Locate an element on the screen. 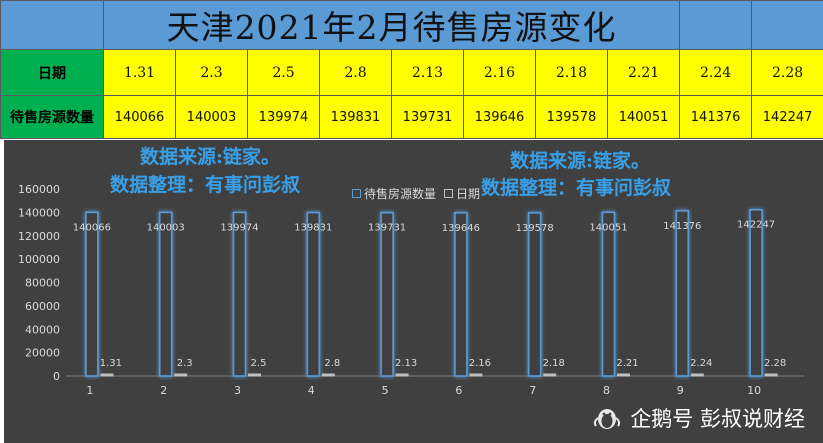 This screenshot has width=823, height=443. count-data-label: 140003 is located at coordinates (166, 227).